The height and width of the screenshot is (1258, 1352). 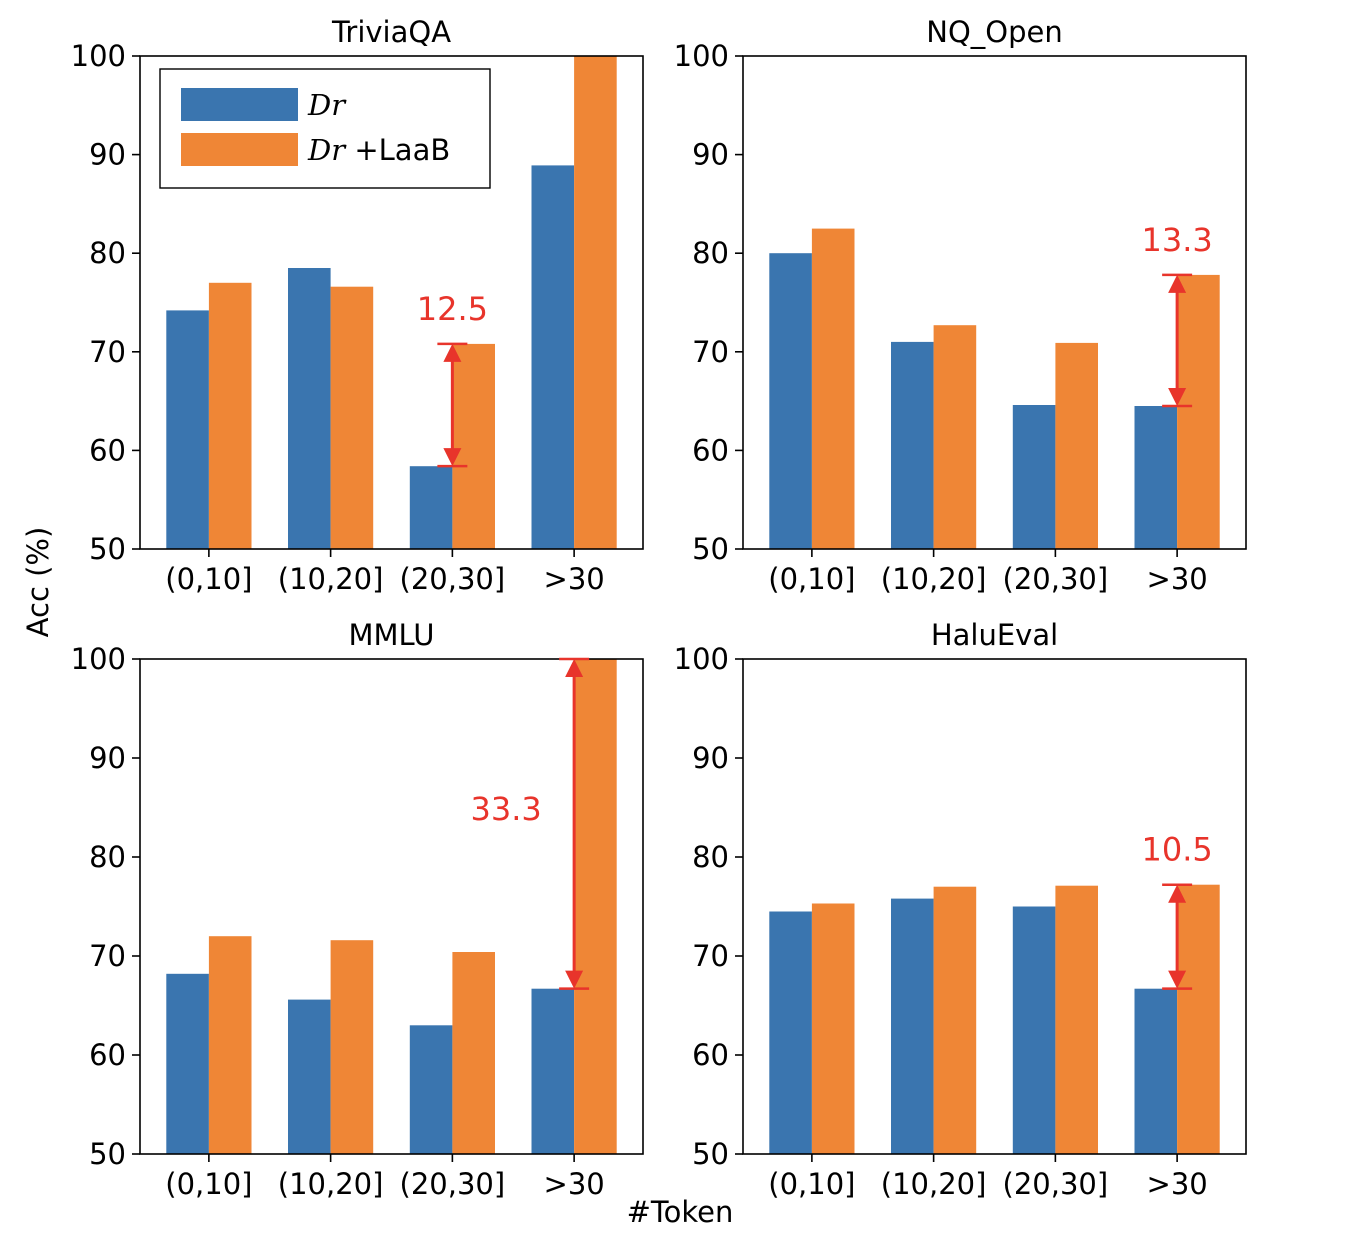 What do you see at coordinates (680, 1212) in the screenshot?
I see `x-axis-label: #Token` at bounding box center [680, 1212].